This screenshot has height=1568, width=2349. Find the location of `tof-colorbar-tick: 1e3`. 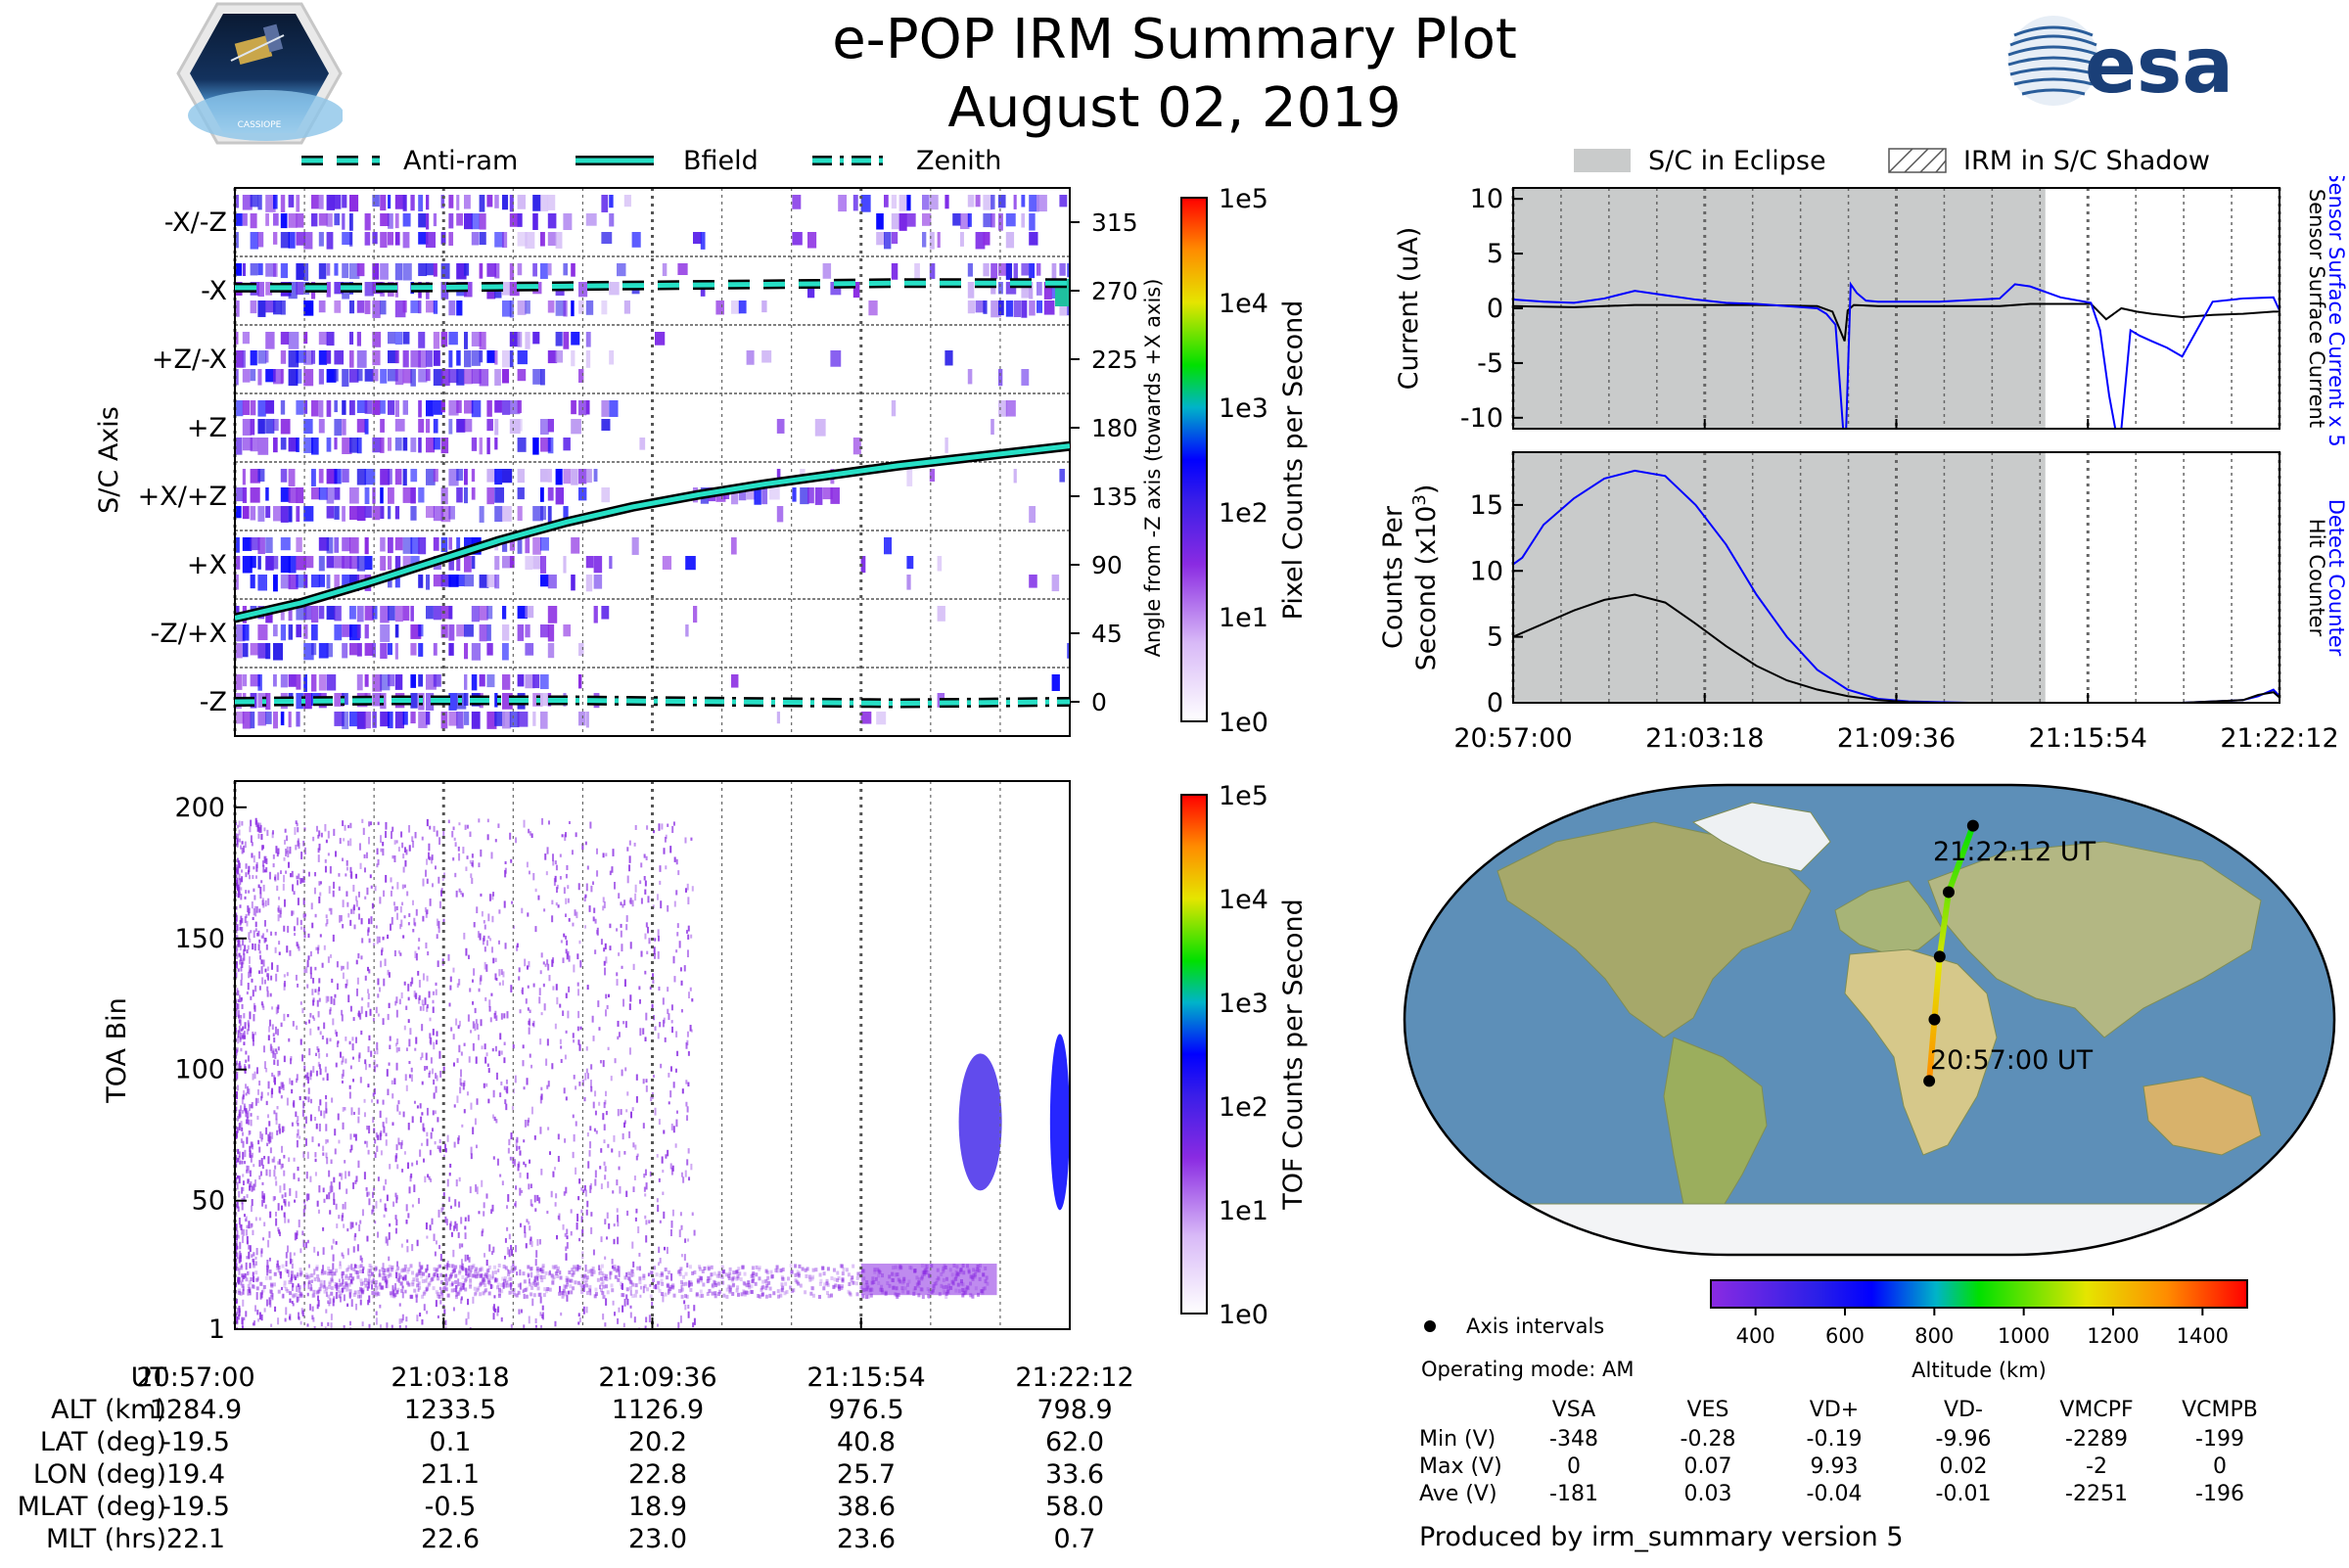

tof-colorbar-tick: 1e3 is located at coordinates (1243, 1004).